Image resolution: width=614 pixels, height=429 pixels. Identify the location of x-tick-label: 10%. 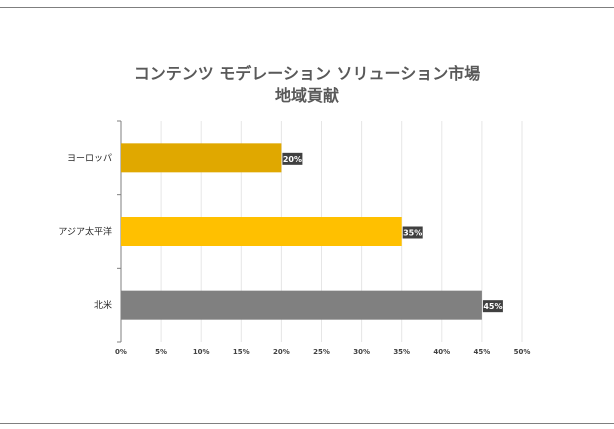
(201, 352).